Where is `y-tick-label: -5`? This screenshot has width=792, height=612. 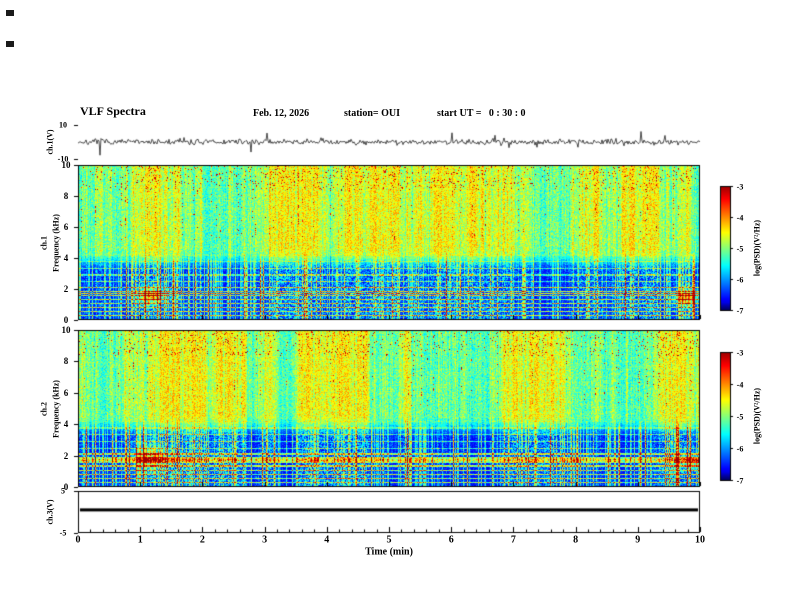
y-tick-label: -5 is located at coordinates (63, 533).